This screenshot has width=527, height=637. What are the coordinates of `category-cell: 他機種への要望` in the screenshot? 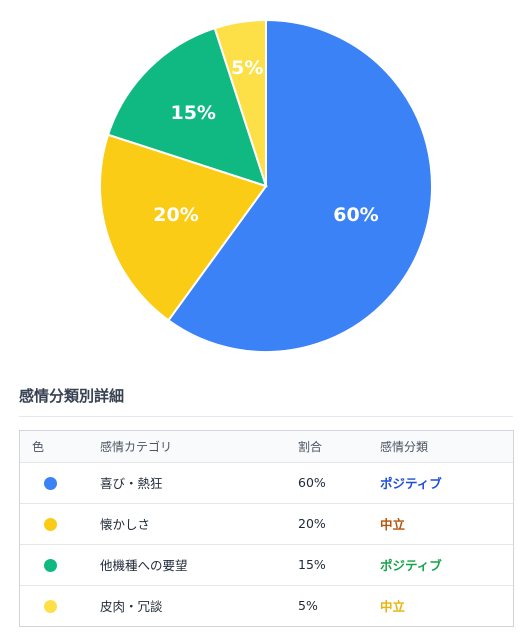 It's located at (199, 565).